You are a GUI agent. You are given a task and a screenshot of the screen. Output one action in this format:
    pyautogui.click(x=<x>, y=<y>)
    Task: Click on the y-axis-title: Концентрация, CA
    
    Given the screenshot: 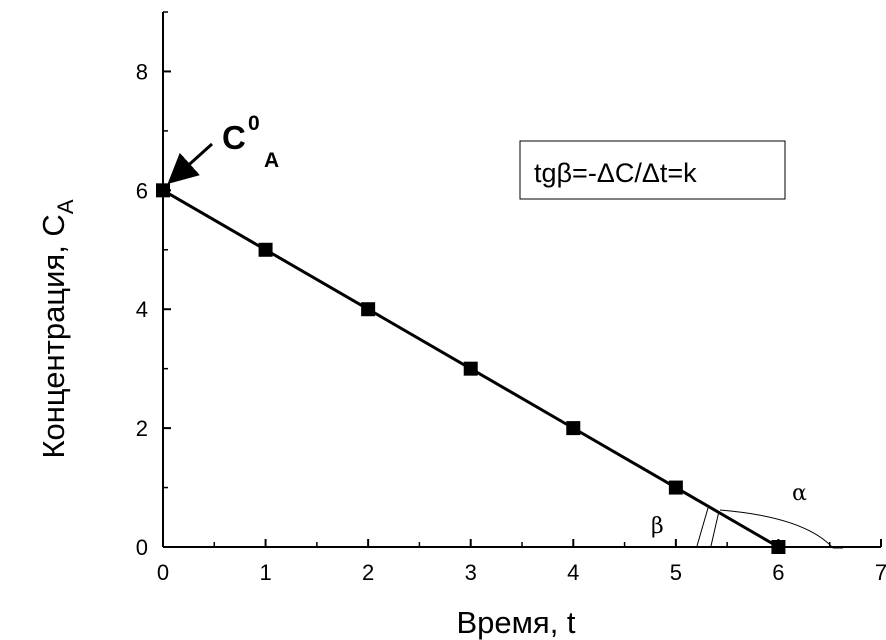 What is the action you would take?
    pyautogui.click(x=57, y=328)
    